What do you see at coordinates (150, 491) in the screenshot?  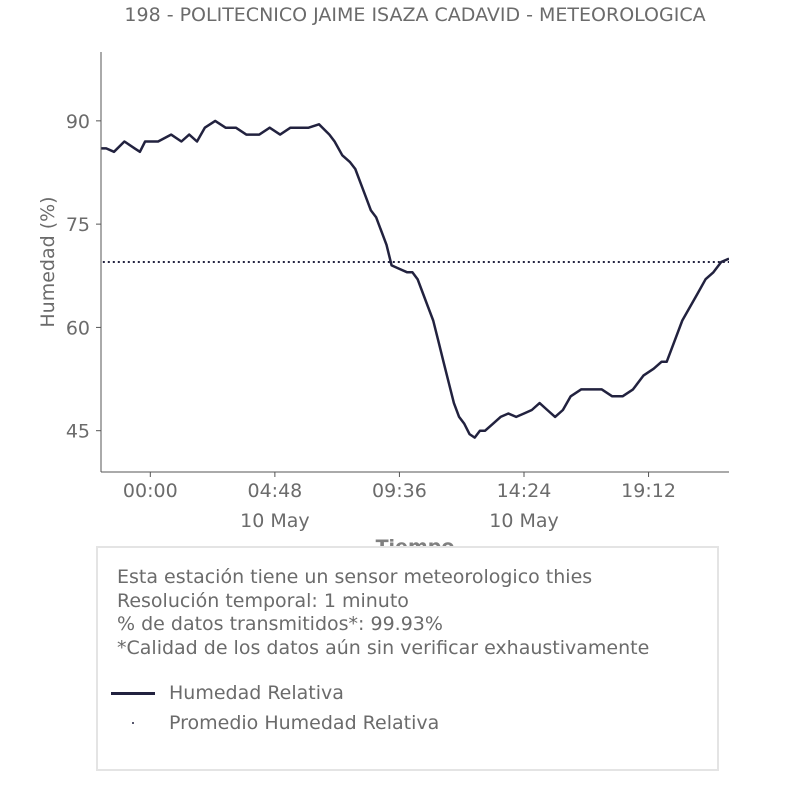 I see `x-tick-label: 00:00` at bounding box center [150, 491].